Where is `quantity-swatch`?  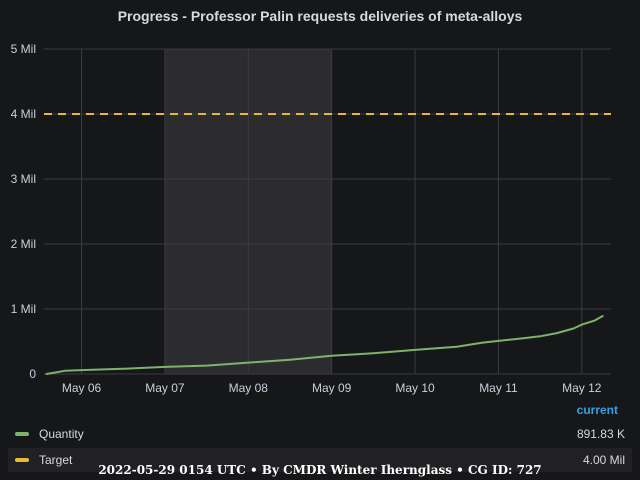 quantity-swatch is located at coordinates (22, 434).